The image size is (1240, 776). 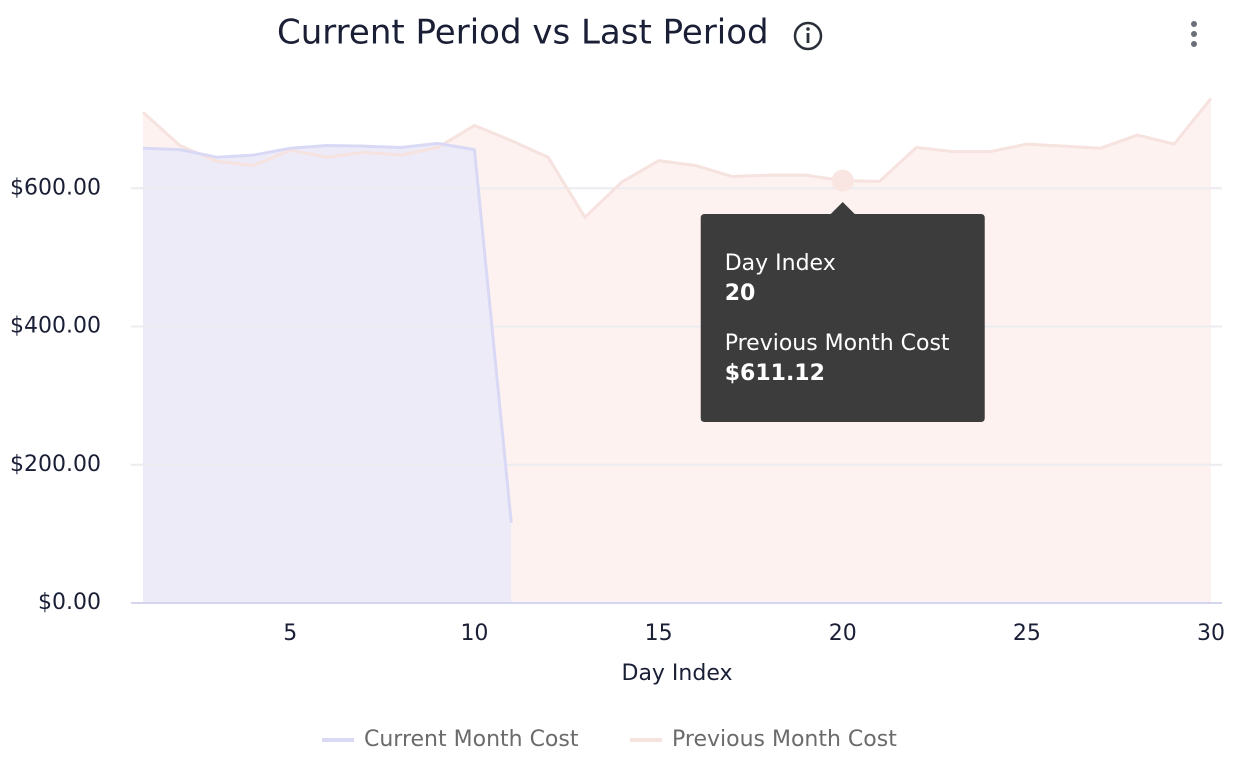 I want to click on y-tick-label: $400.00, so click(x=55, y=326).